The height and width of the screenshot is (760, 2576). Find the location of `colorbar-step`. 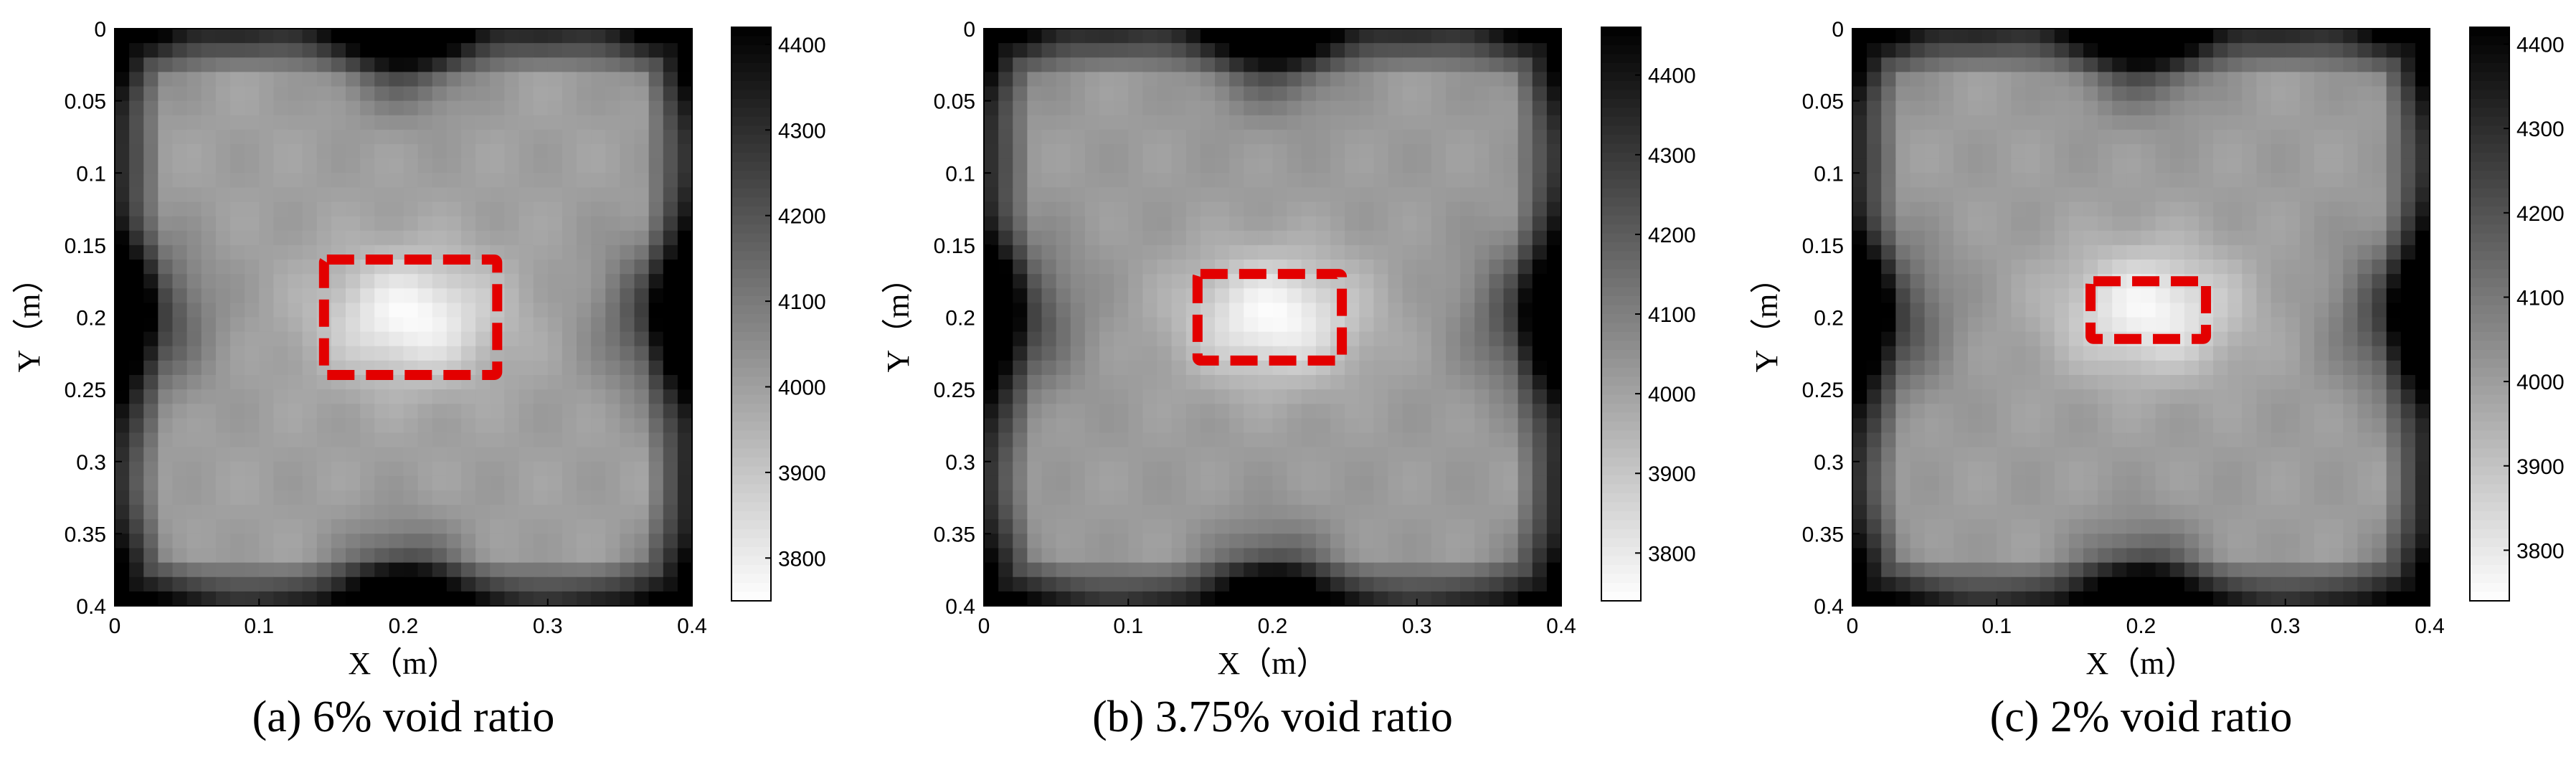

colorbar-step is located at coordinates (751, 471).